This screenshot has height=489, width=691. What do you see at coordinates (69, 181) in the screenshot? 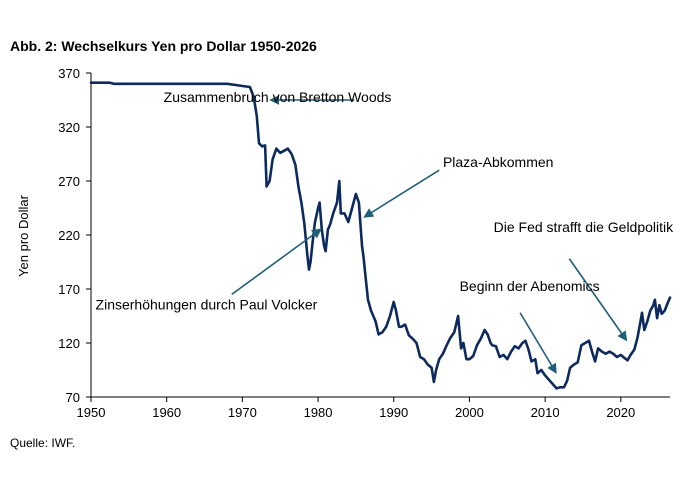
I see `y-tick-label: 270` at bounding box center [69, 181].